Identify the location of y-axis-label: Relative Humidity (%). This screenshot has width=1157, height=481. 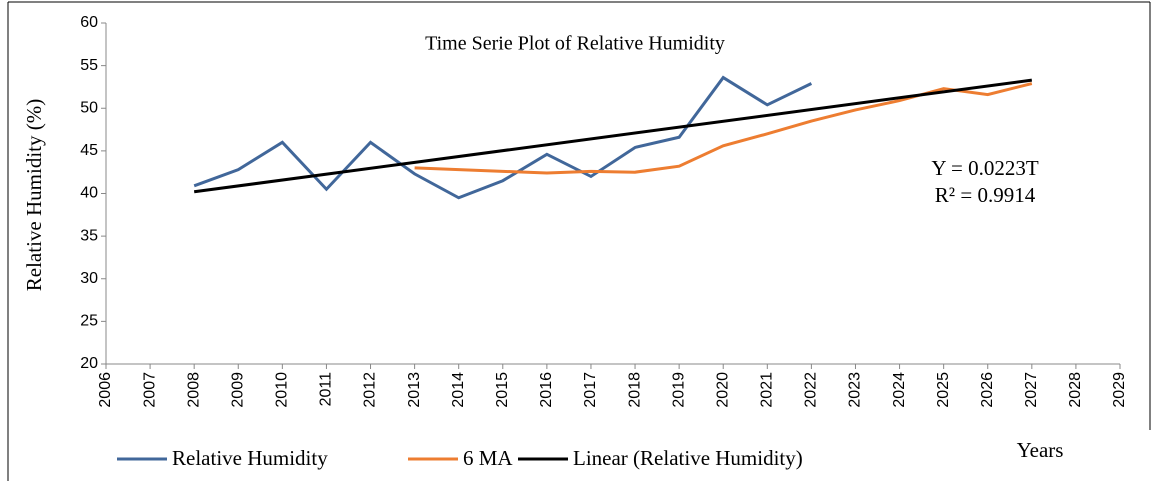
(34, 195).